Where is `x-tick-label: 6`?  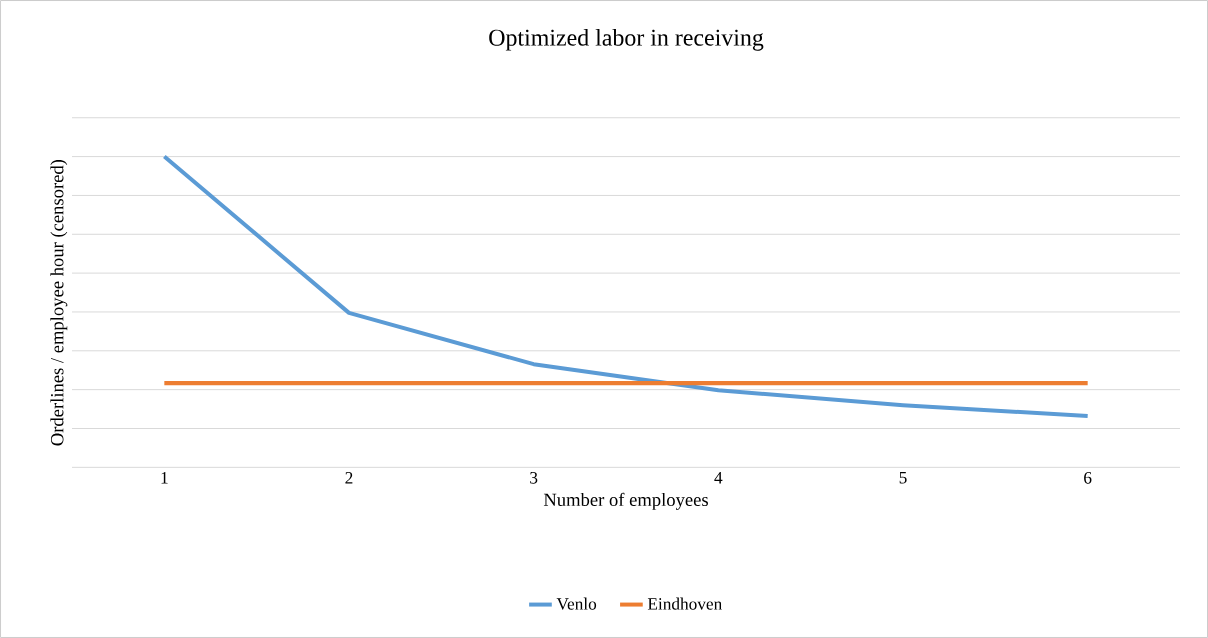
x-tick-label: 6 is located at coordinates (1088, 478).